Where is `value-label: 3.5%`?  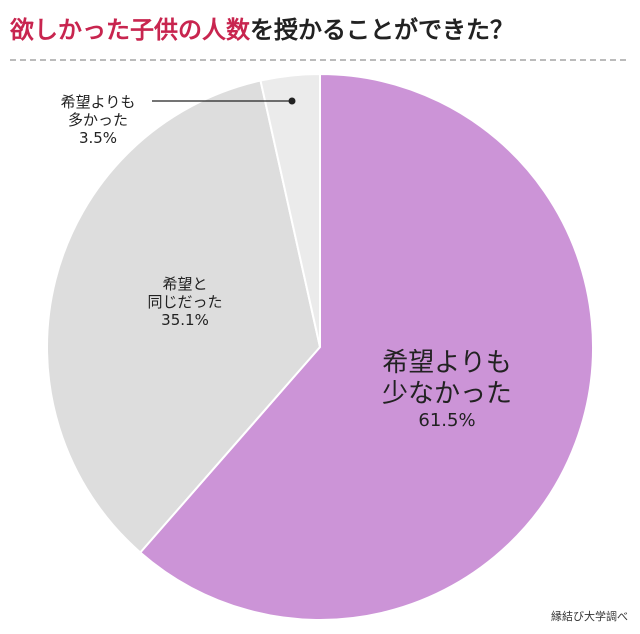
value-label: 3.5% is located at coordinates (98, 138).